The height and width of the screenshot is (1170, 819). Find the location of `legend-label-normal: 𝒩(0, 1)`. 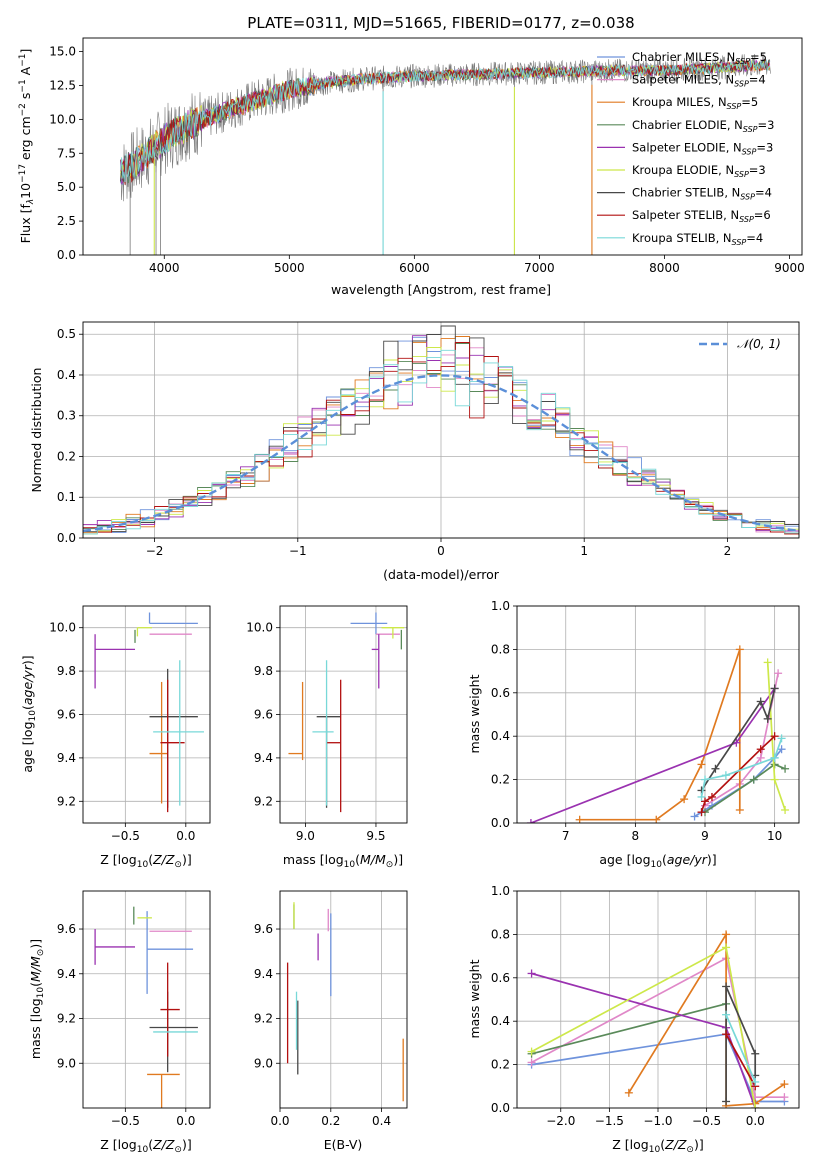

legend-label-normal: 𝒩(0, 1) is located at coordinates (759, 344).